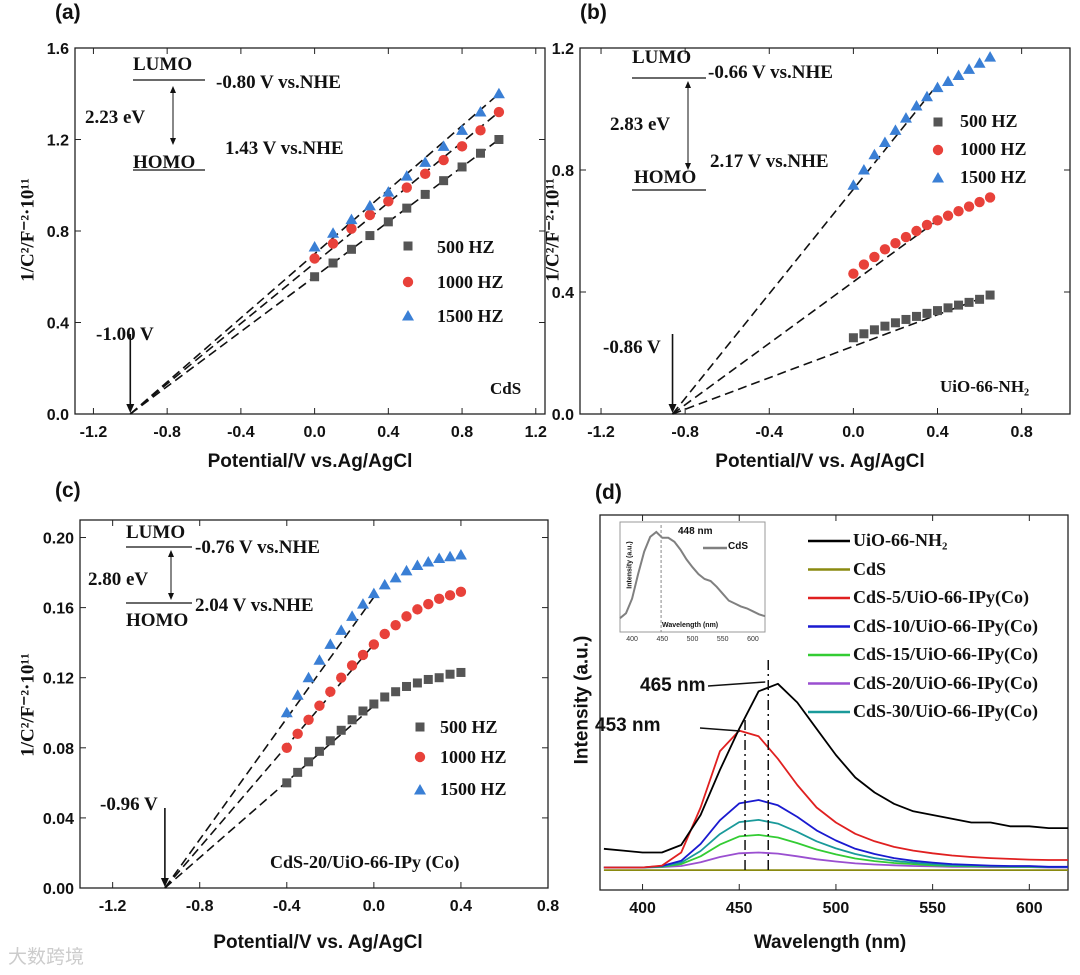 The image size is (1080, 975). I want to click on legend-1500-a: 1500 HZ, so click(470, 316).